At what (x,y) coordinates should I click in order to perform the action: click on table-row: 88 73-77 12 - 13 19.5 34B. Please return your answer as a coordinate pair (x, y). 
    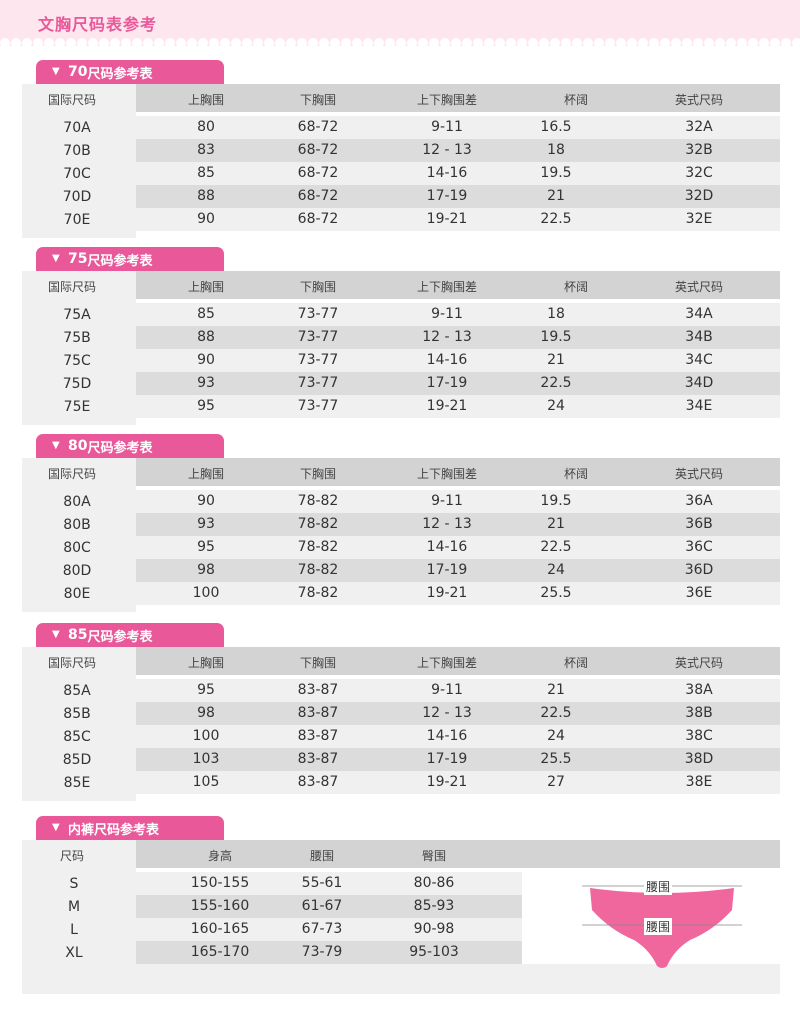
    Looking at the image, I should click on (458, 337).